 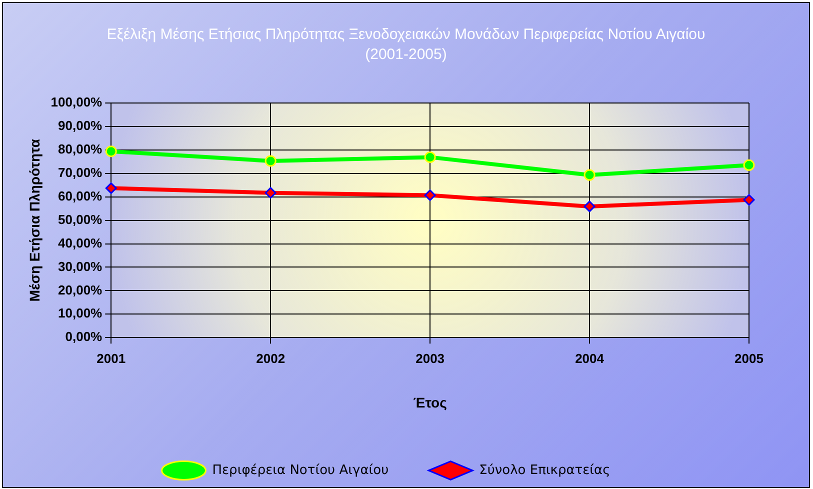 I want to click on chart-title: Εξέλιξη Μέσης Ετήσιας Πληρότητας Ξενοδοχειακών Μονάδων Περιφερείας Νοτίου Αιγαίου (2001-2005), so click(x=406, y=45).